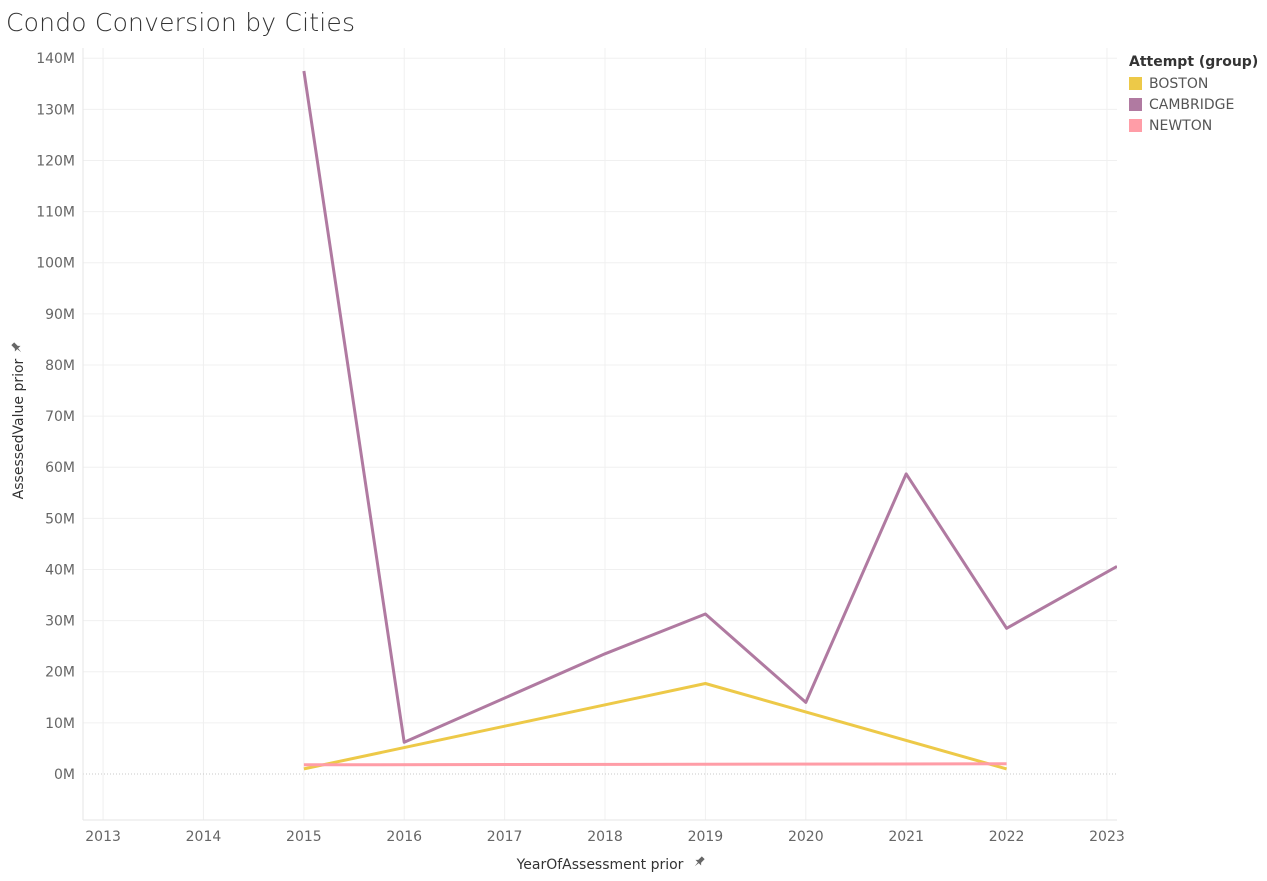 The width and height of the screenshot is (1267, 881). Describe the element at coordinates (1107, 837) in the screenshot. I see `x-tick-label: 2023` at that location.